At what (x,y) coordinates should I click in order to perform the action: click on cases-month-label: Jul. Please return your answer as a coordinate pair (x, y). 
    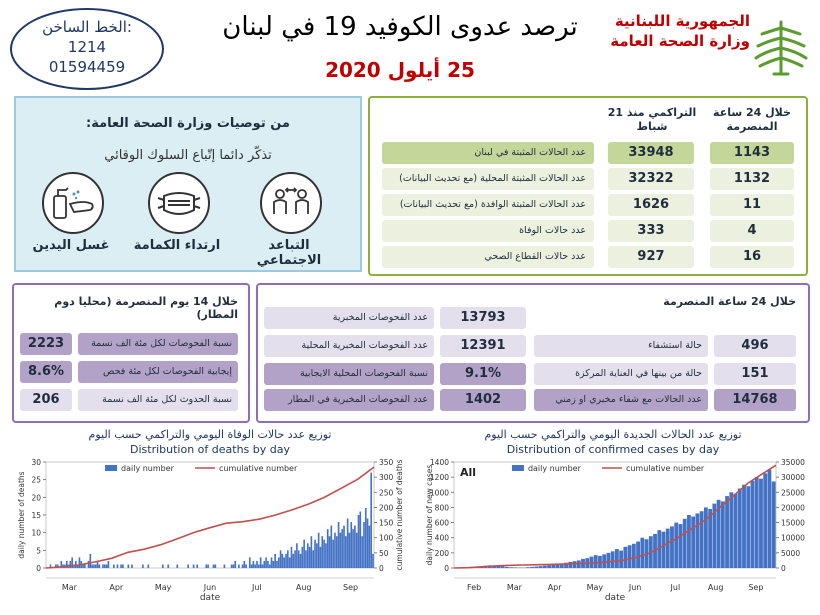
    Looking at the image, I should click on (675, 587).